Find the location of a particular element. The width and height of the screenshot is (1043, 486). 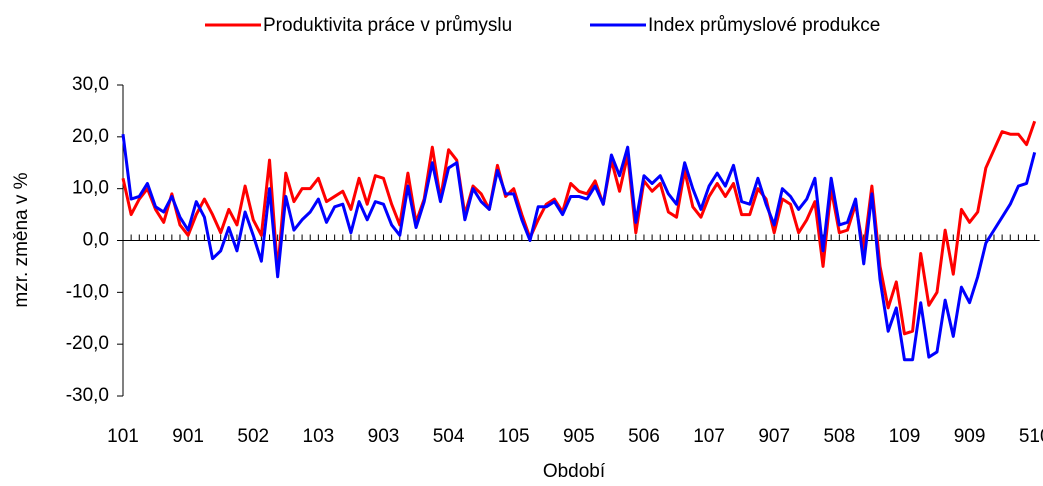

y-tick-label: 30,0 is located at coordinates (90, 84).